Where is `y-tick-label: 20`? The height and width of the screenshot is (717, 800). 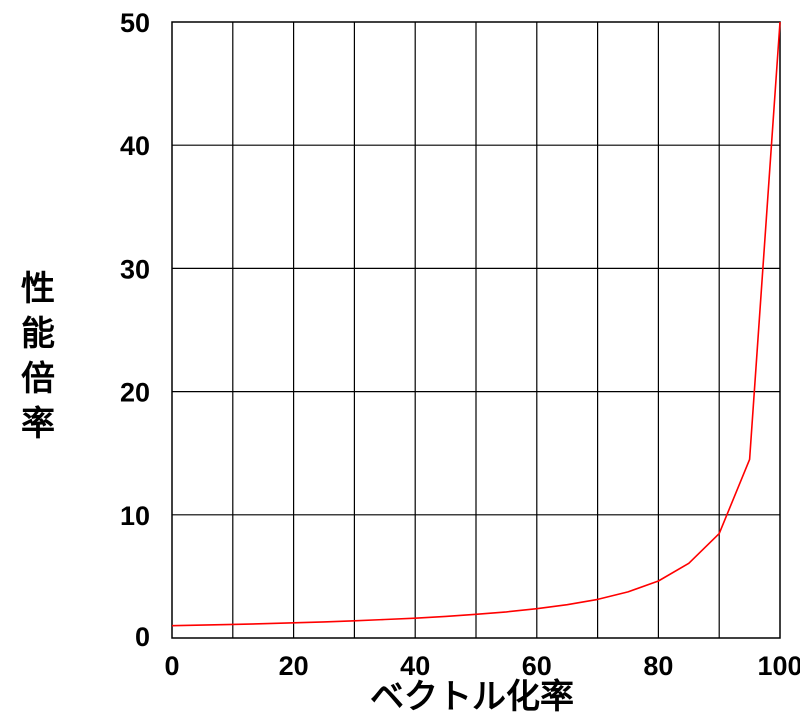
y-tick-label: 20 is located at coordinates (135, 393).